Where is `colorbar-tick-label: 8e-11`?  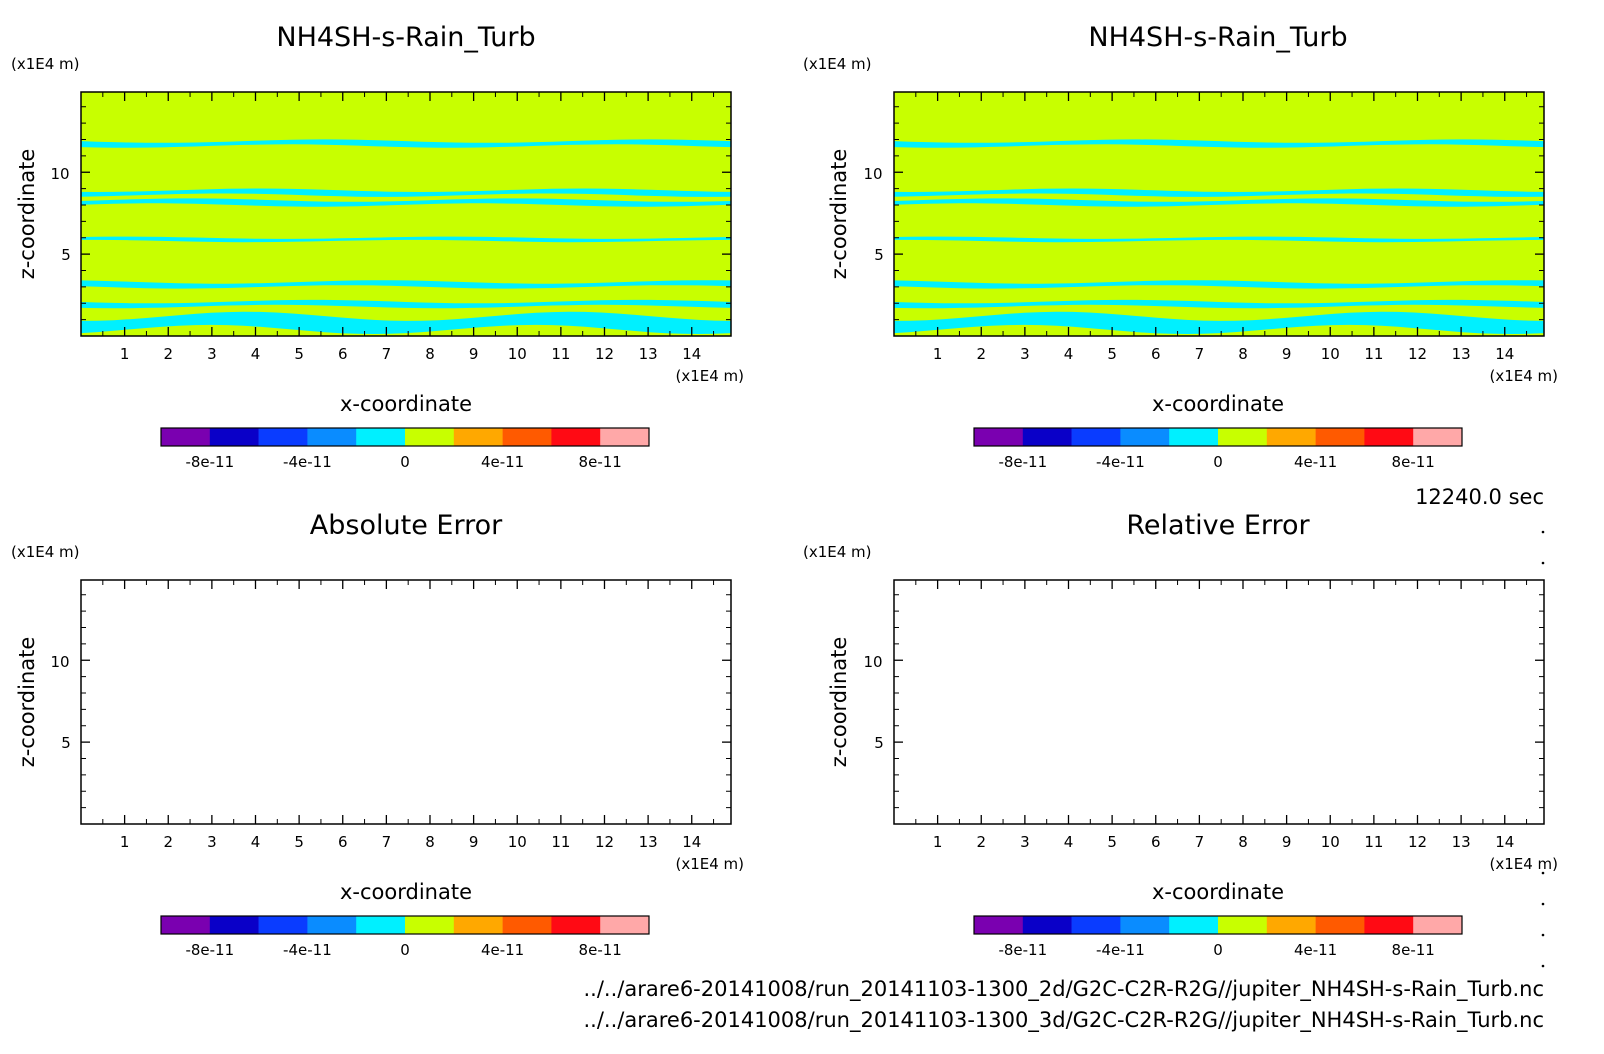
colorbar-tick-label: 8e-11 is located at coordinates (1413, 462).